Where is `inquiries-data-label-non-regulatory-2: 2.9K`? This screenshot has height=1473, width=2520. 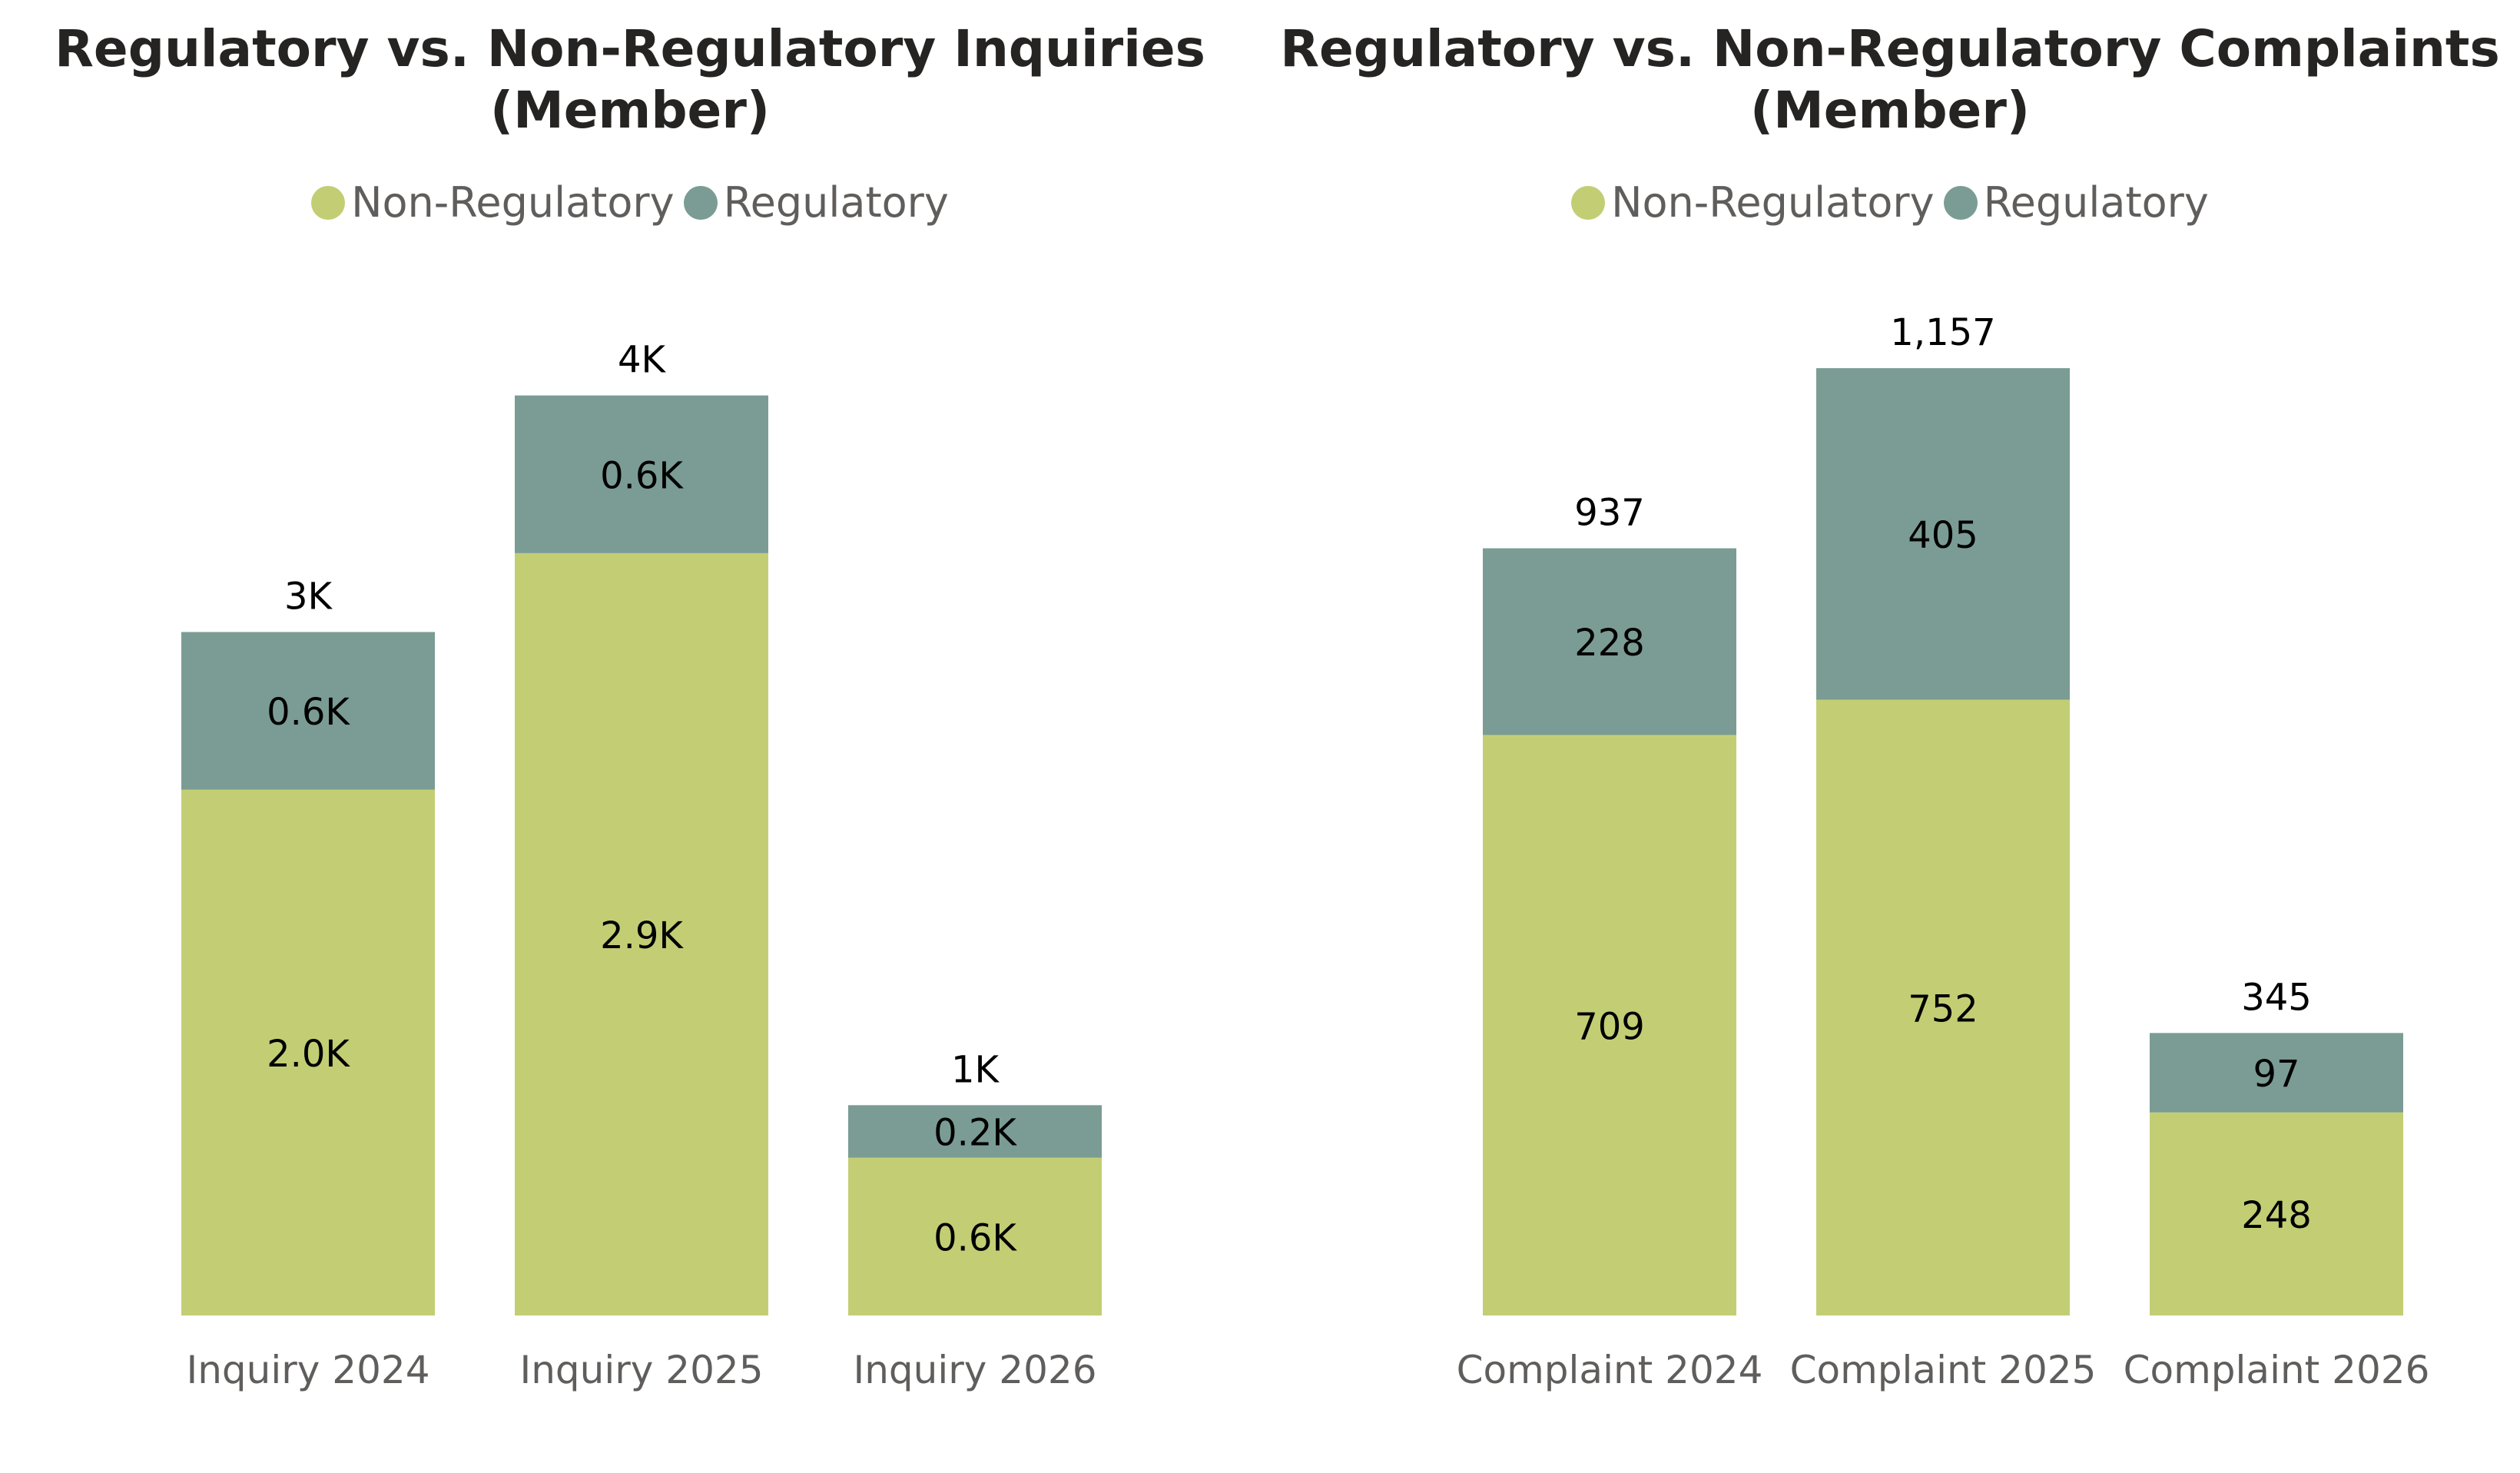 inquiries-data-label-non-regulatory-2: 2.9K is located at coordinates (642, 935).